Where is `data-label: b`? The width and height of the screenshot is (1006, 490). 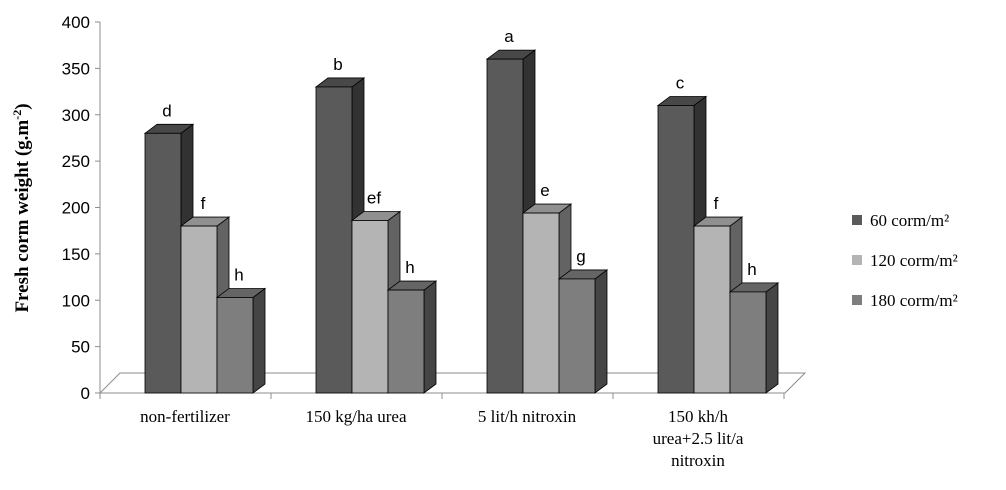 data-label: b is located at coordinates (337, 64).